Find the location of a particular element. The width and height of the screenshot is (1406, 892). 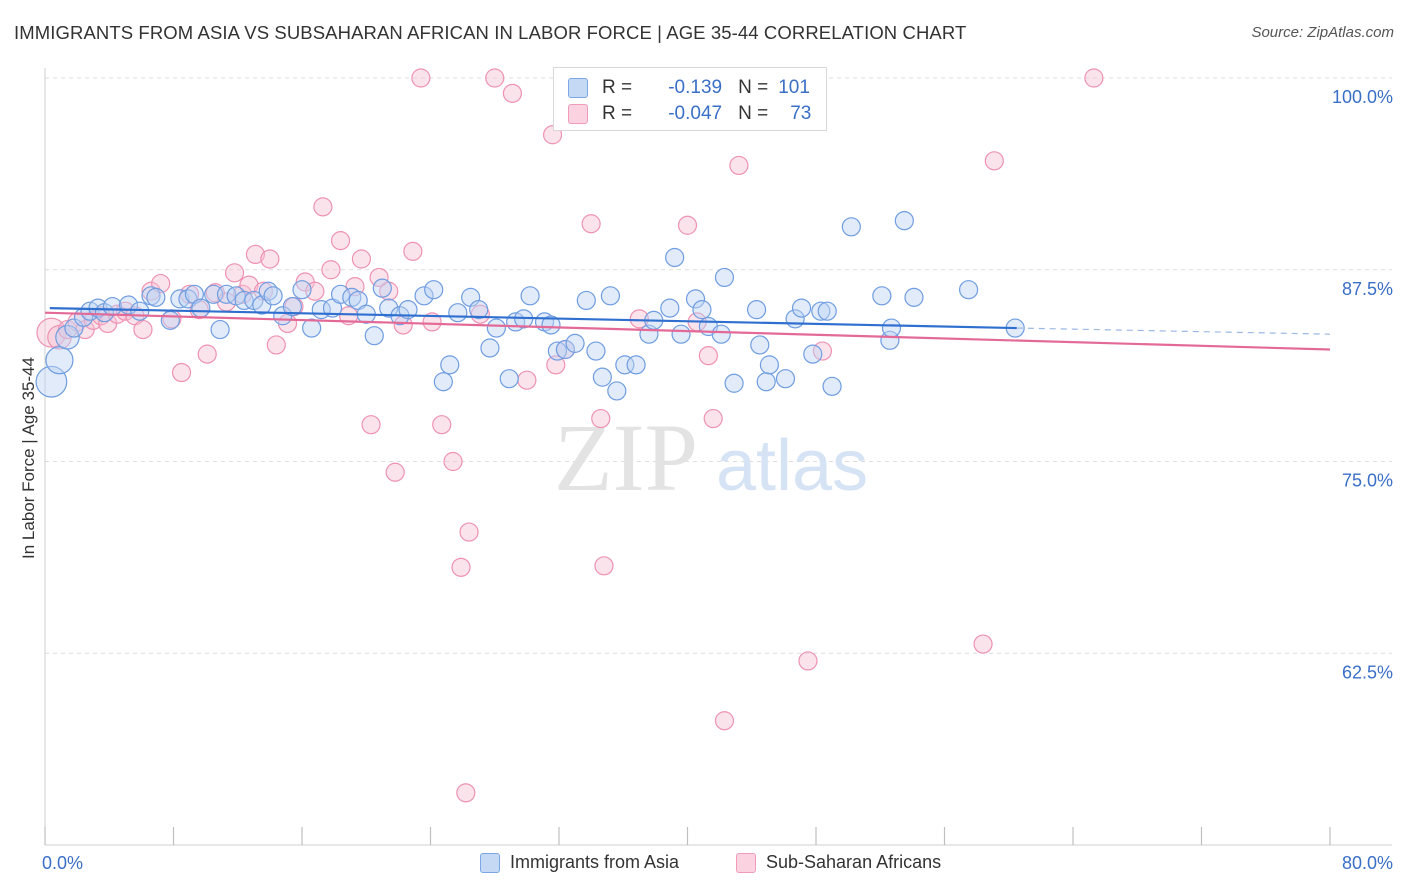

source-label: Source: ZipAtlas.com is located at coordinates (1322, 32).